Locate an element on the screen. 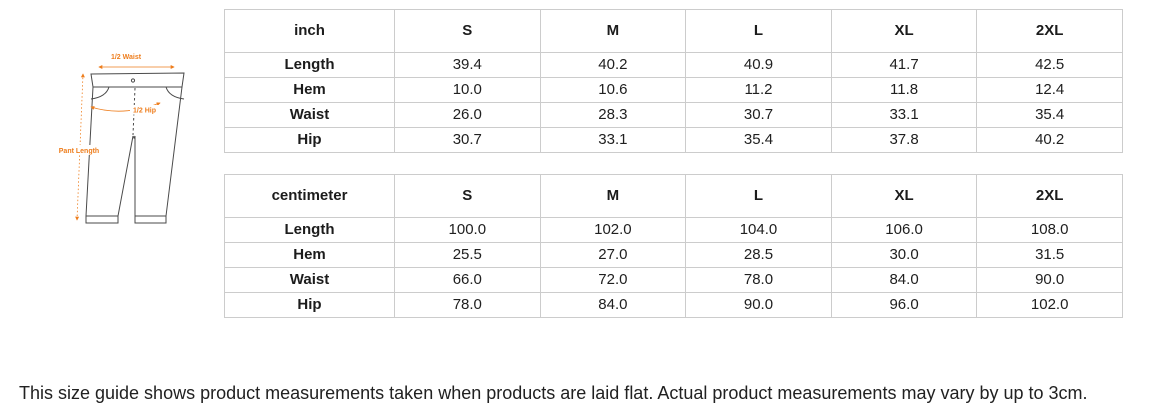  table-row-hem: Hem 10.0 10.6 11.2 11.8 12.4 is located at coordinates (673, 90).